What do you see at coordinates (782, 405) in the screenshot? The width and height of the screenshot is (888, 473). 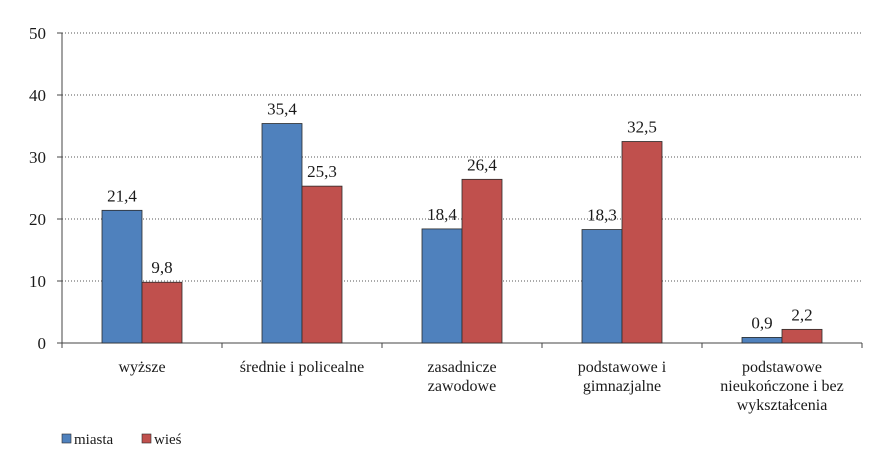 I see `category-label-line: wykształcenia` at bounding box center [782, 405].